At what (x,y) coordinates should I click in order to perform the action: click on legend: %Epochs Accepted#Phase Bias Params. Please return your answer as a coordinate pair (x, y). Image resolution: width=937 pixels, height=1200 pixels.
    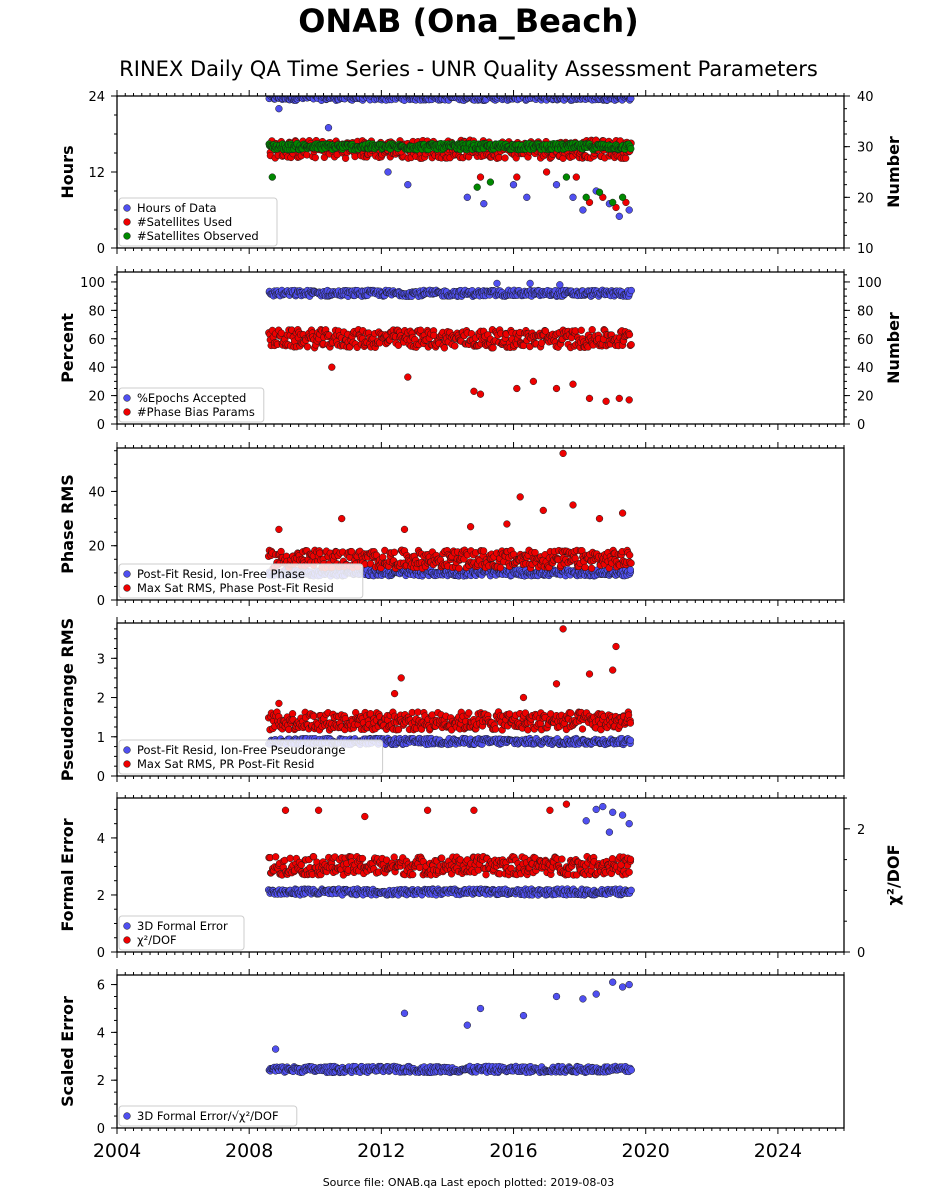
    Looking at the image, I should click on (191, 405).